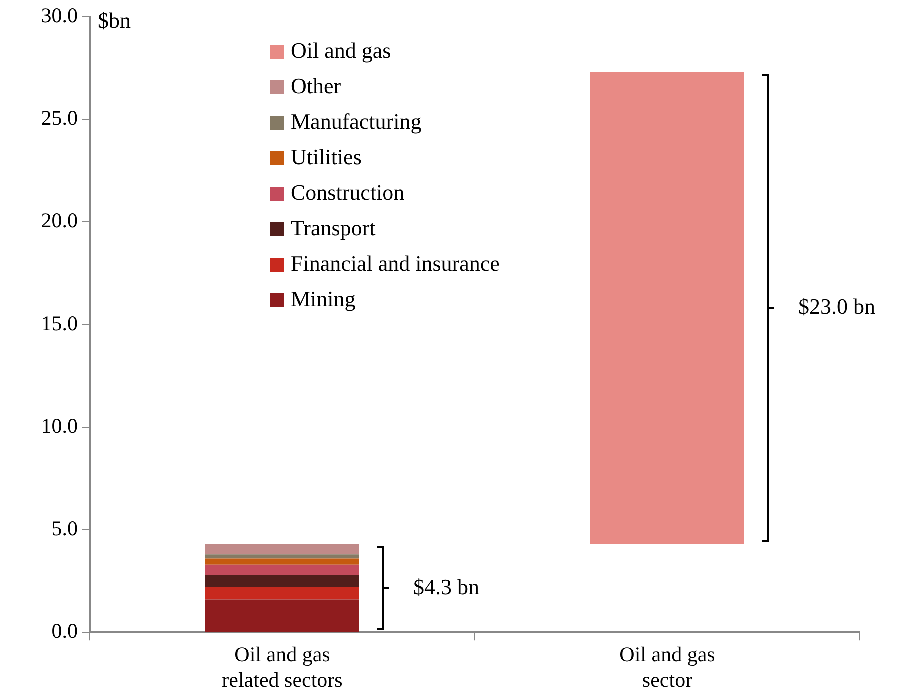  I want to click on y-tick-label: 10.0, so click(59, 426).